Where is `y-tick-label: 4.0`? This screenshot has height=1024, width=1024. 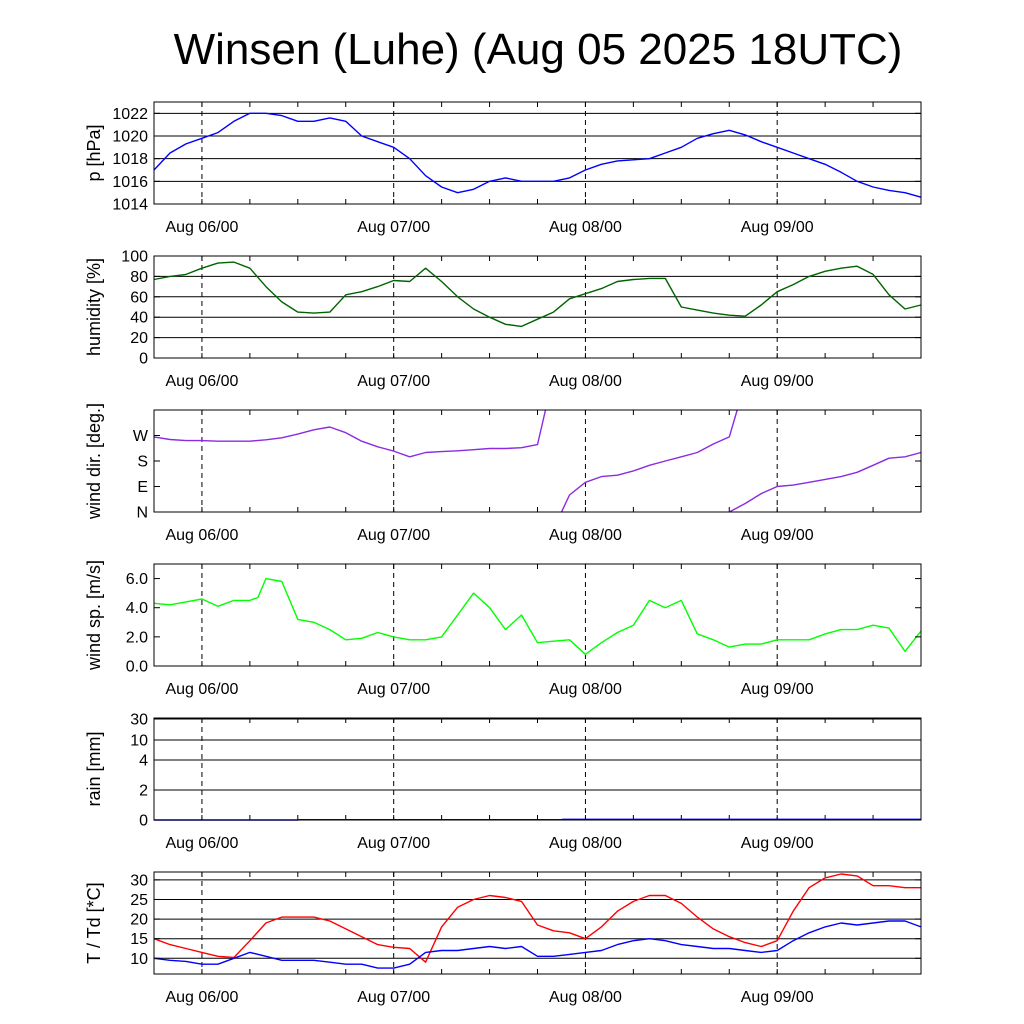
y-tick-label: 4.0 is located at coordinates (137, 608).